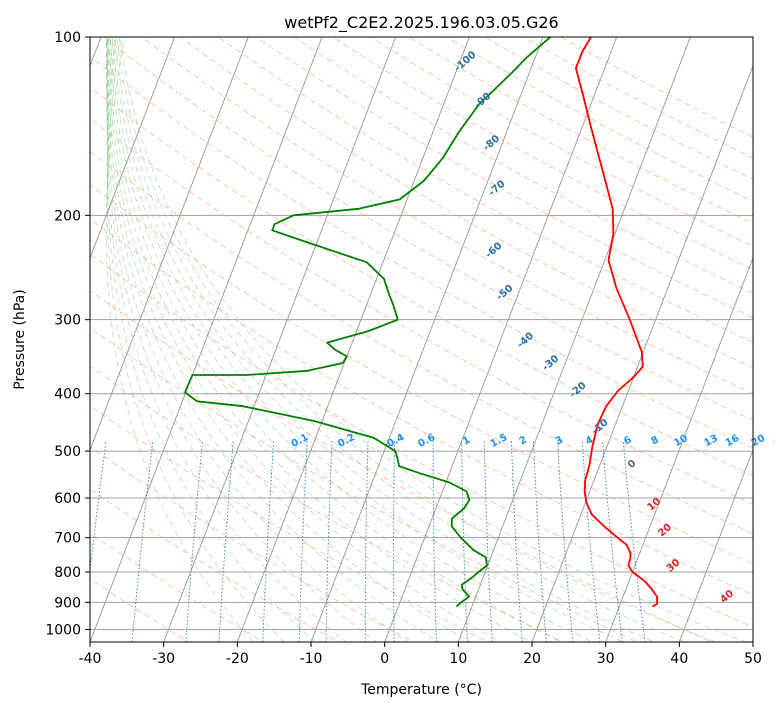 This screenshot has width=775, height=708. I want to click on y-tick-label: 700, so click(67, 539).